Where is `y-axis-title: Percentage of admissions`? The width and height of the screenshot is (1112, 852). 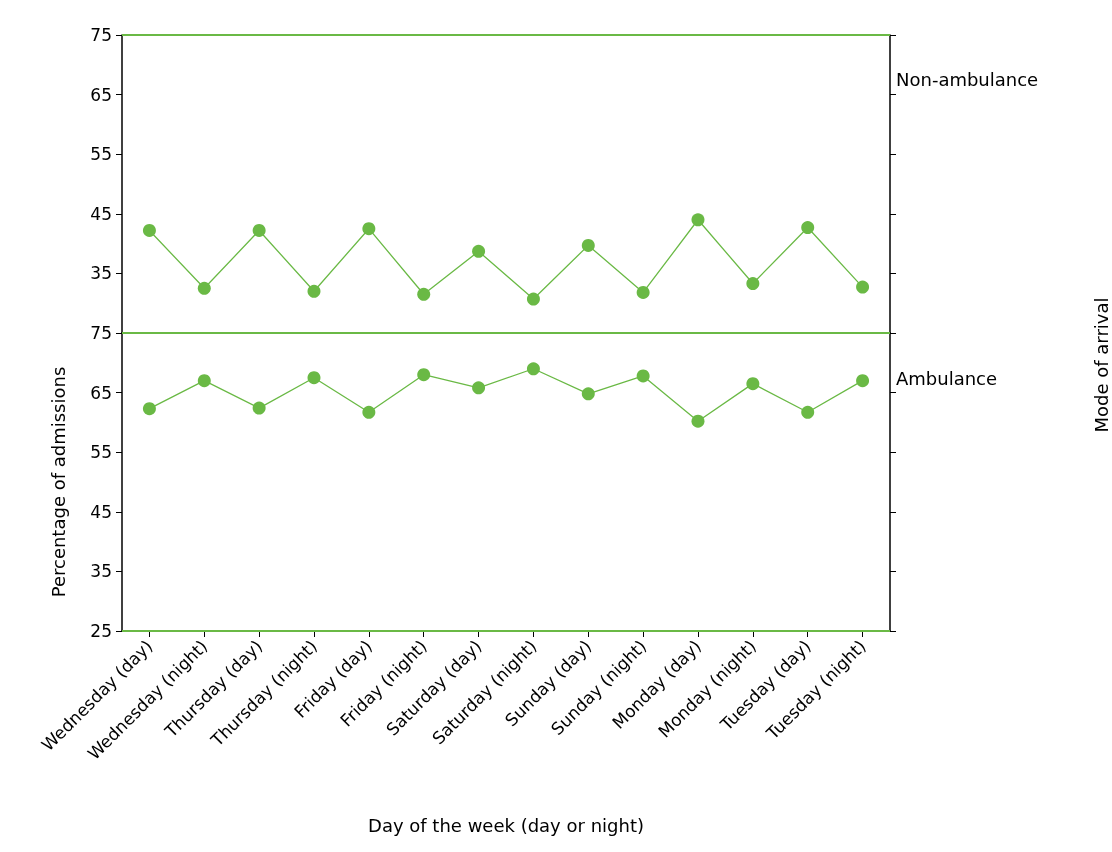
y-axis-title: Percentage of admissions is located at coordinates (58, 482).